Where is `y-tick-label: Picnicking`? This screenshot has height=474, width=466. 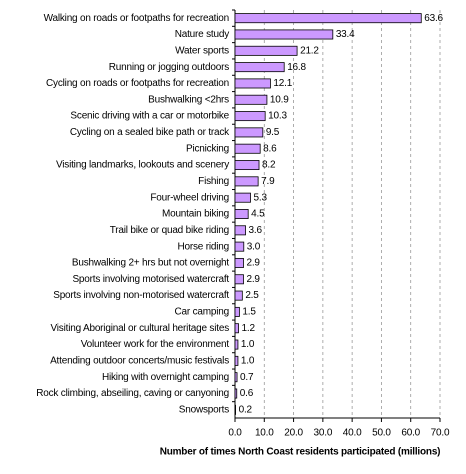
y-tick-label: Picnicking is located at coordinates (207, 148).